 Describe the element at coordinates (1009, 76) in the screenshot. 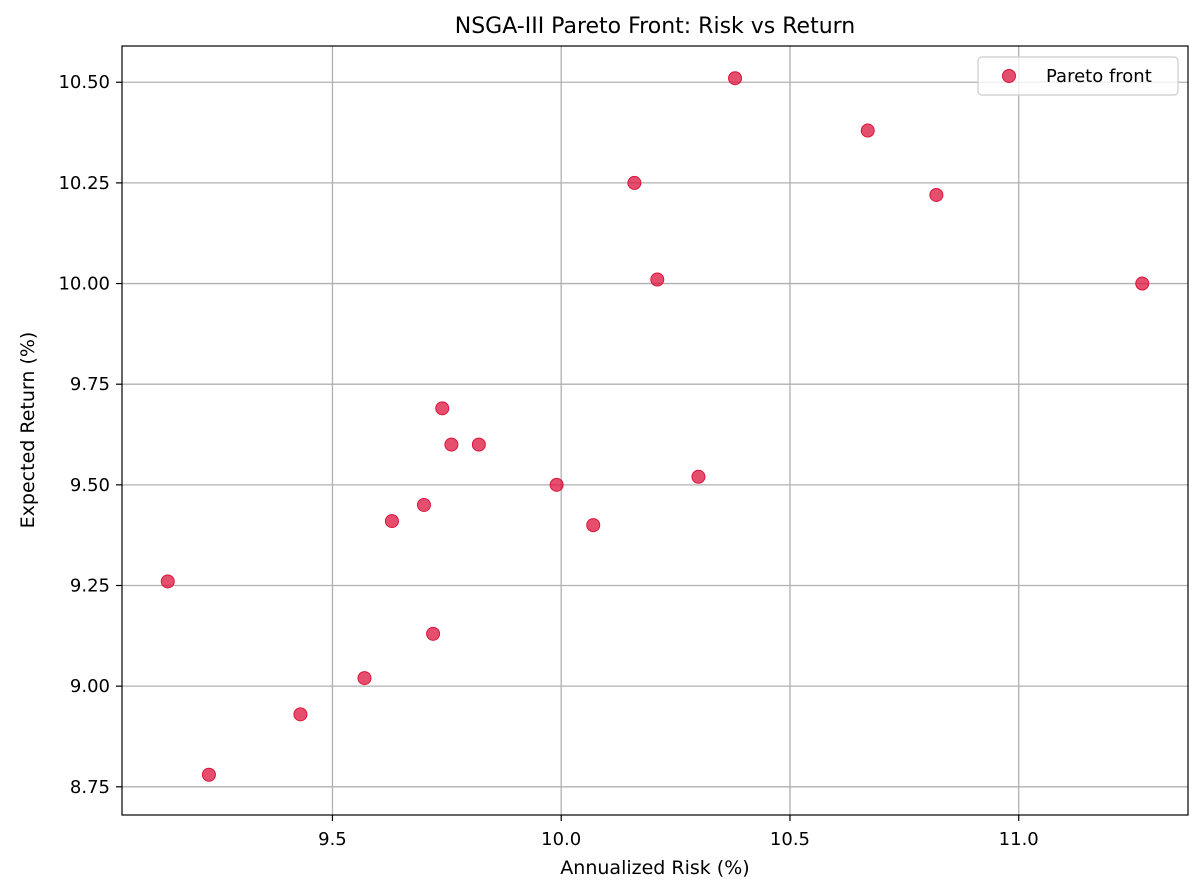

I see `legend-marker` at that location.